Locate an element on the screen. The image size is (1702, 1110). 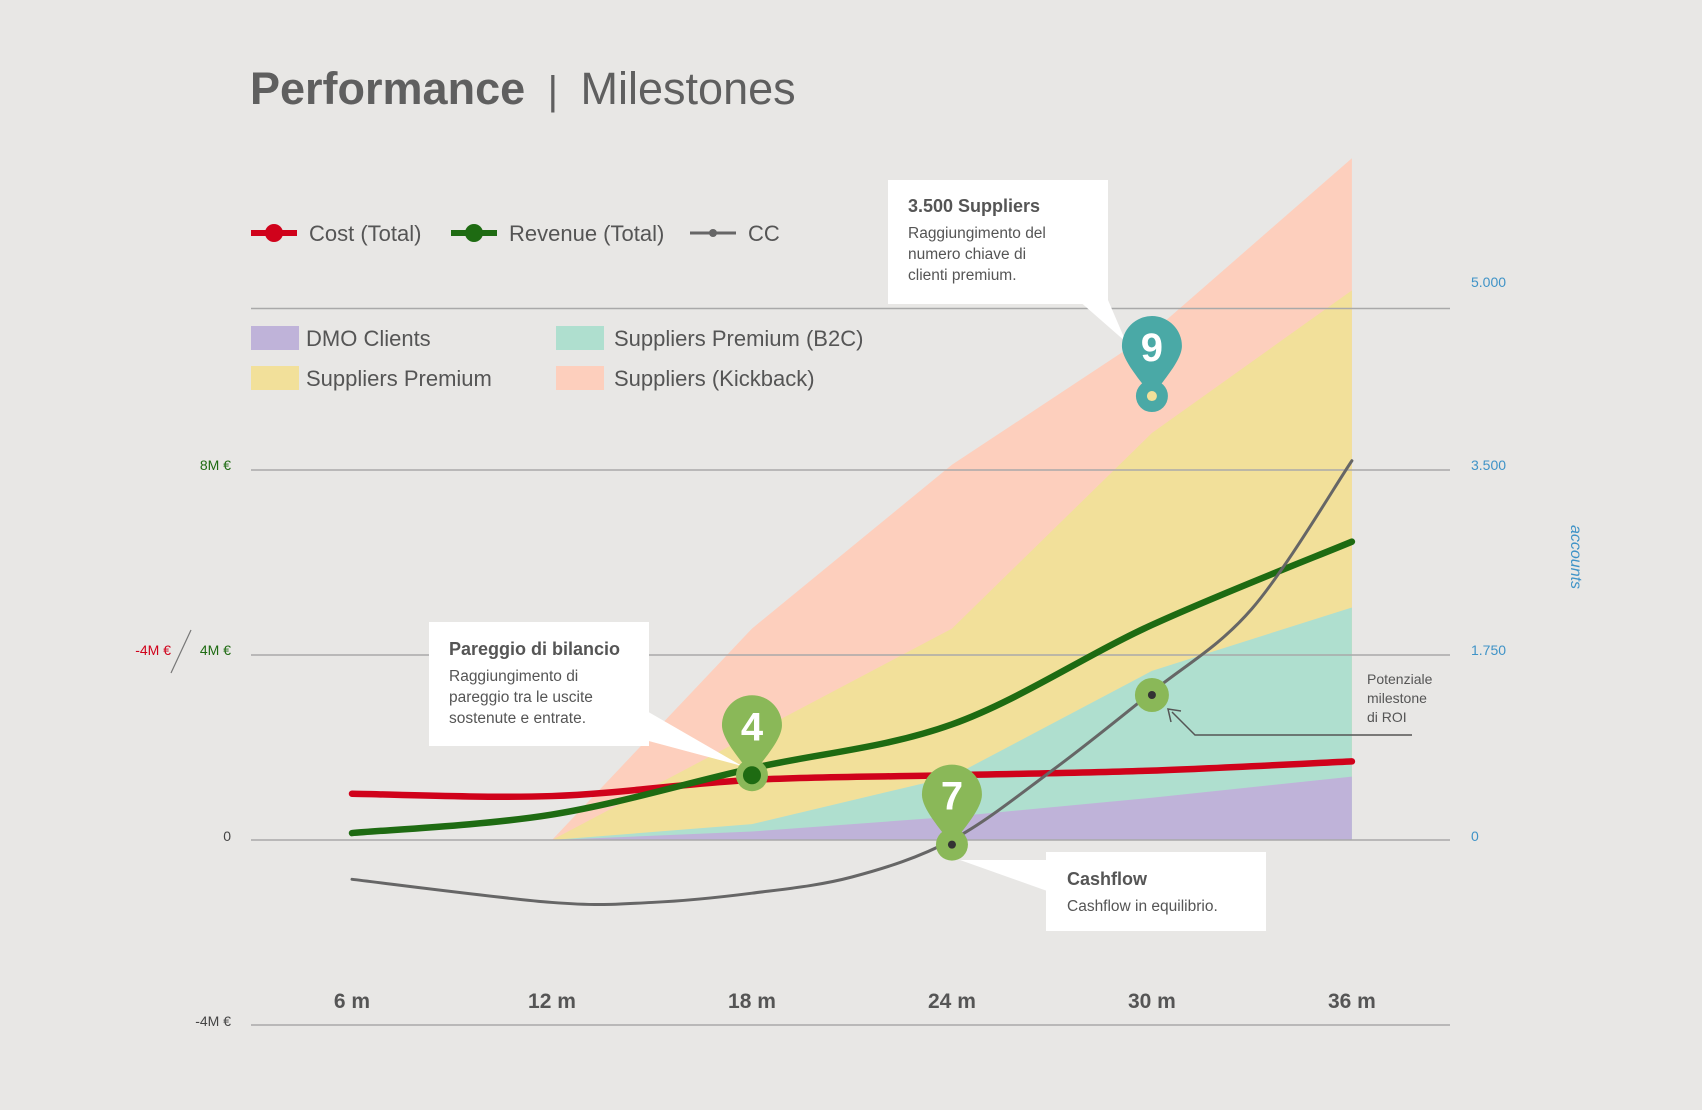
title-light: Milestones is located at coordinates (688, 88).